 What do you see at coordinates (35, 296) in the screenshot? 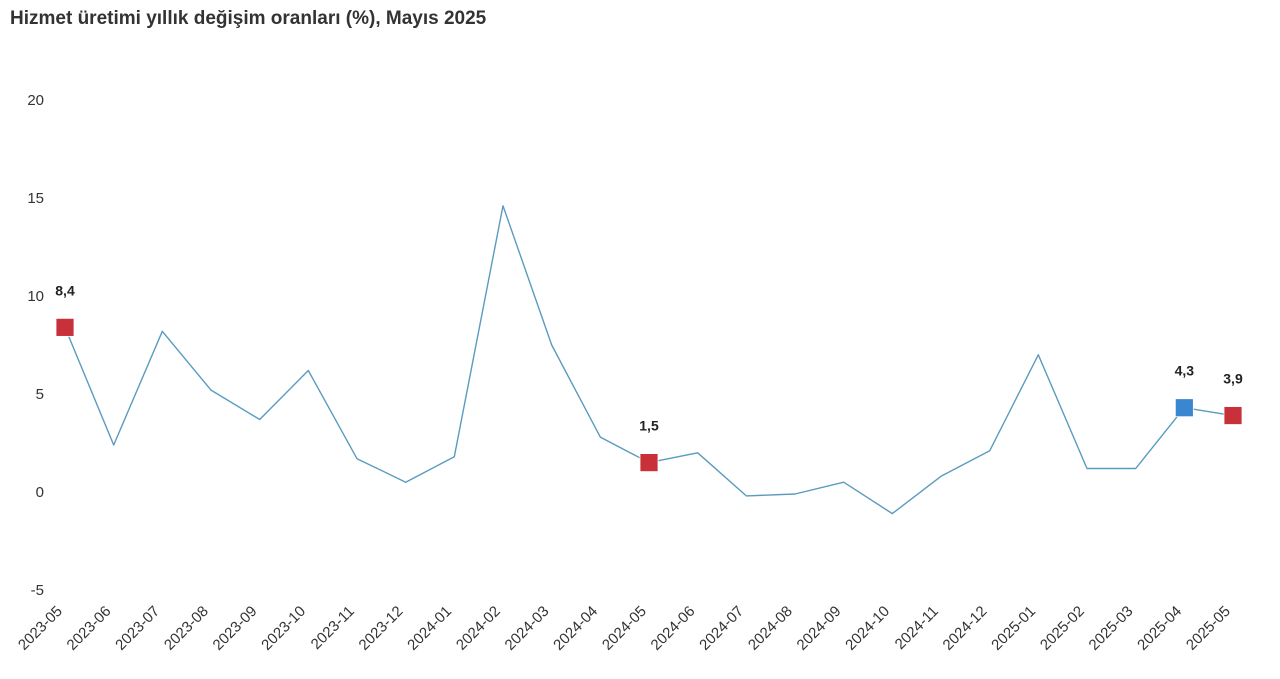
I see `y-tick-label: 10` at bounding box center [35, 296].